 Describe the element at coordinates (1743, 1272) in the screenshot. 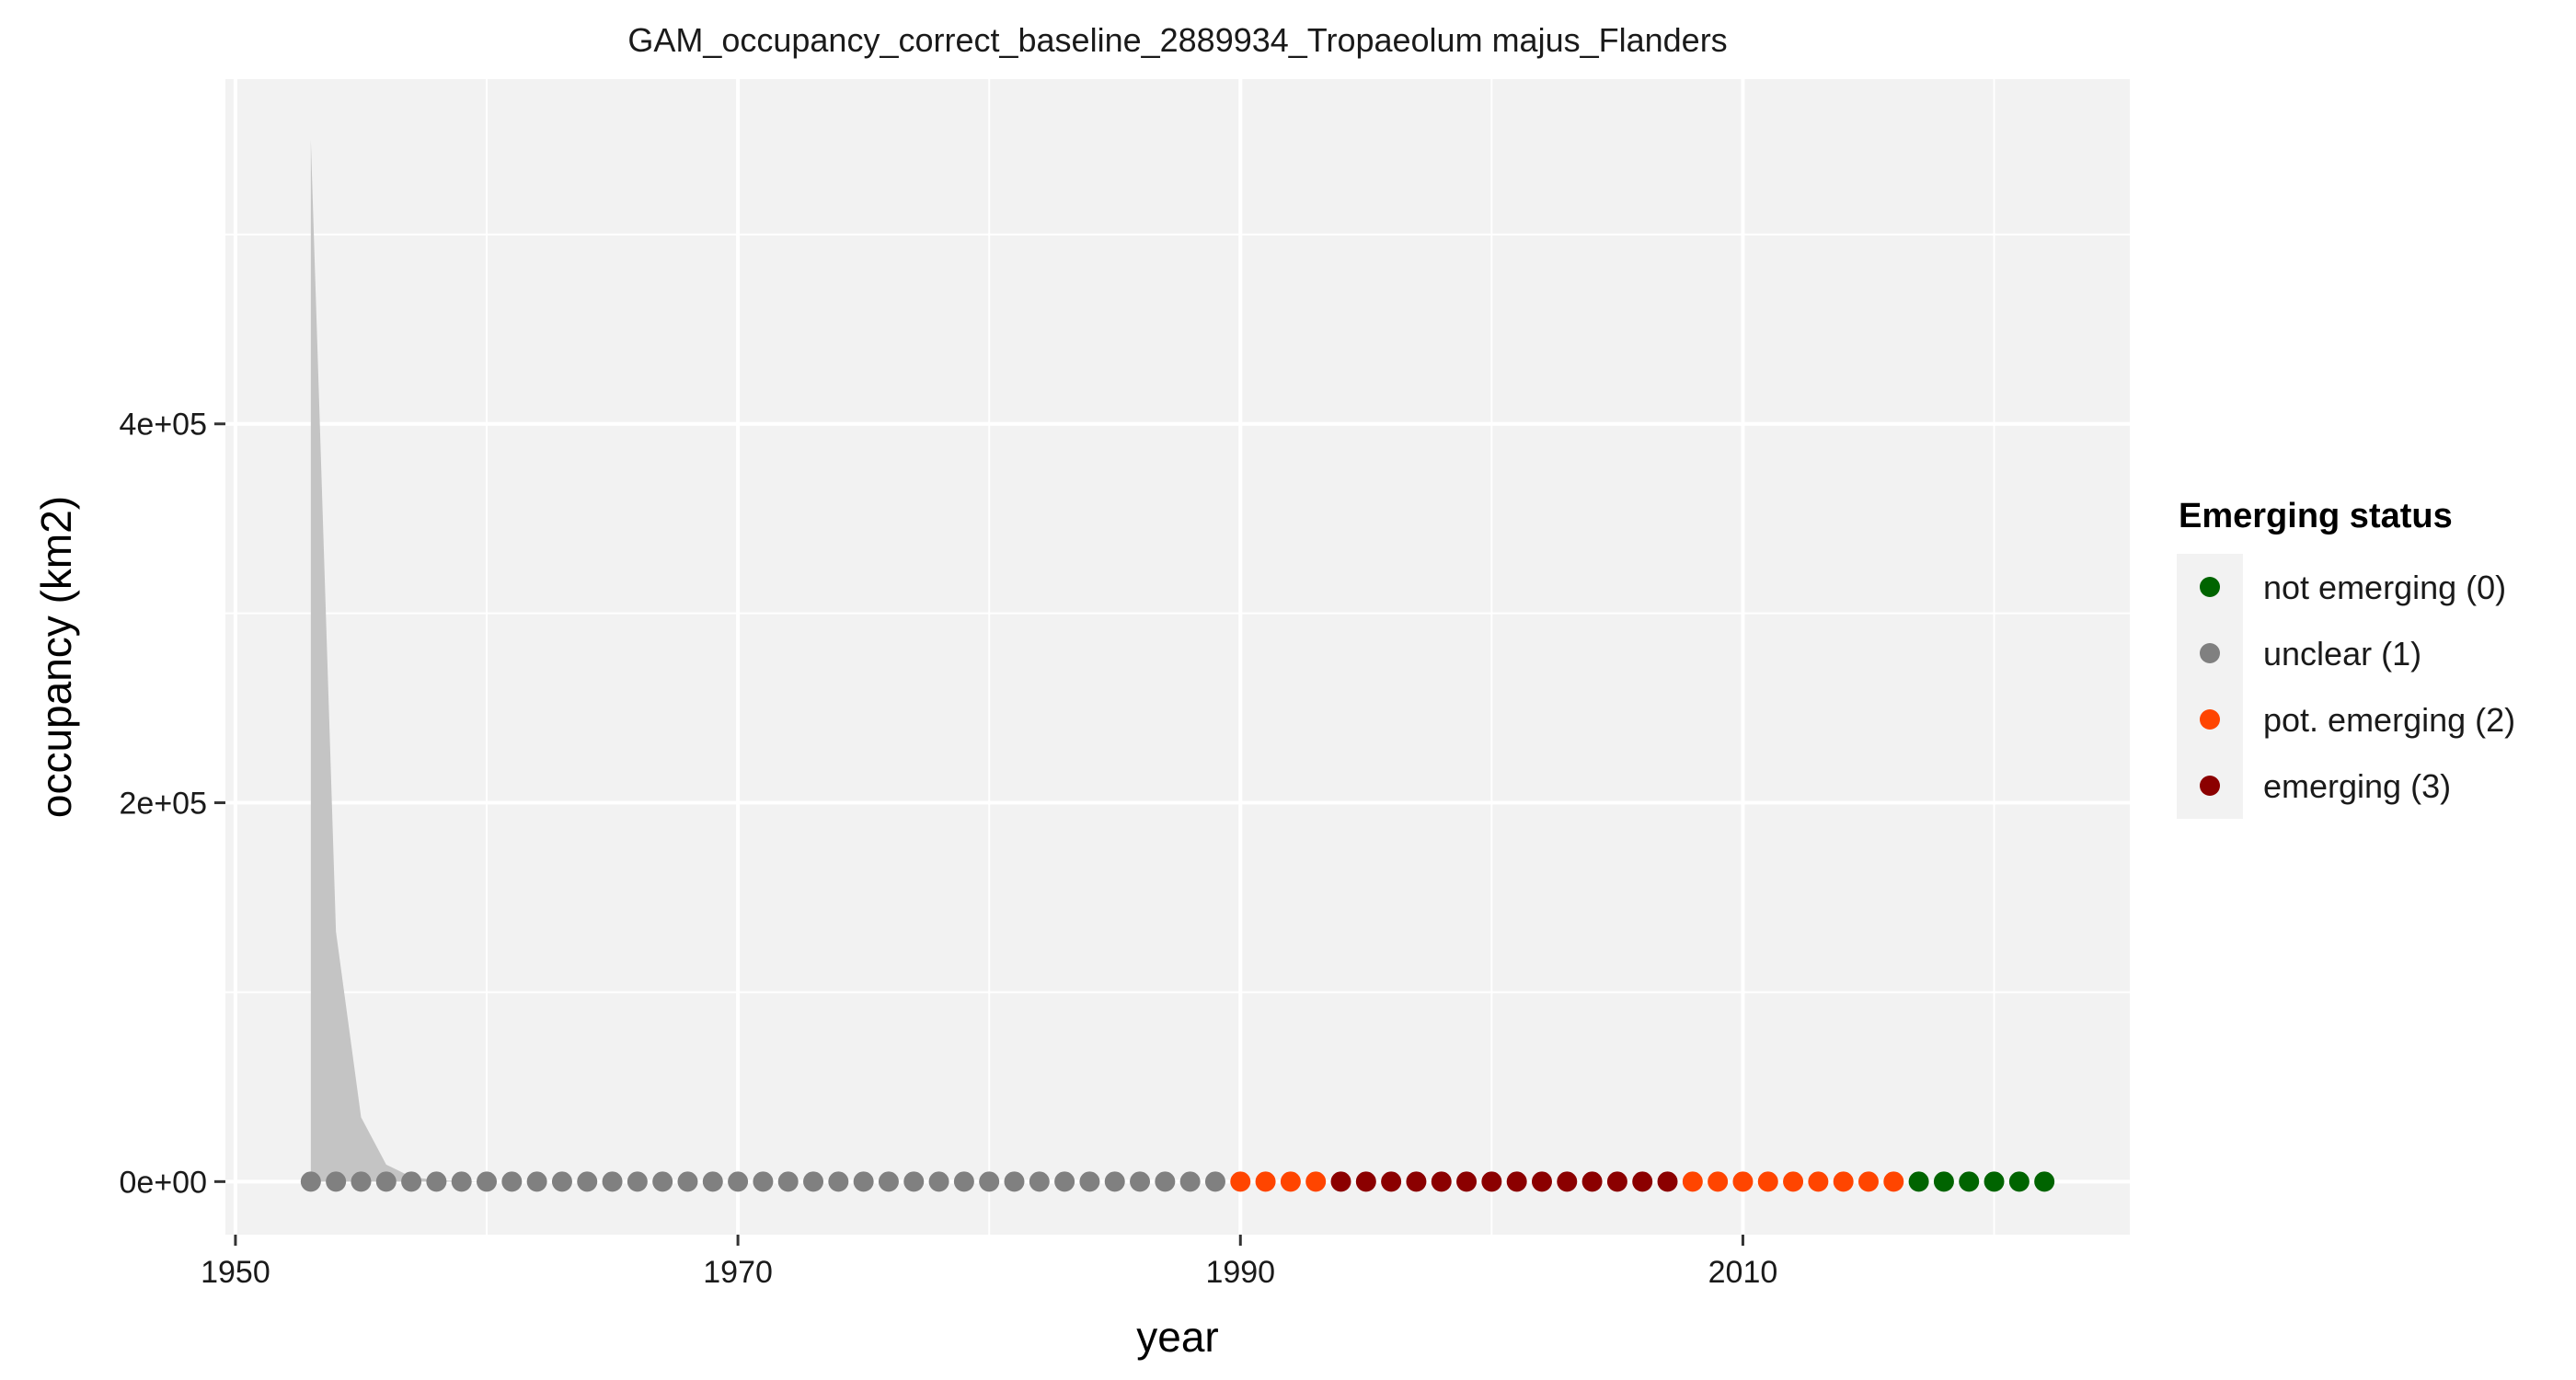

I see `x-tick-label: 2010` at that location.